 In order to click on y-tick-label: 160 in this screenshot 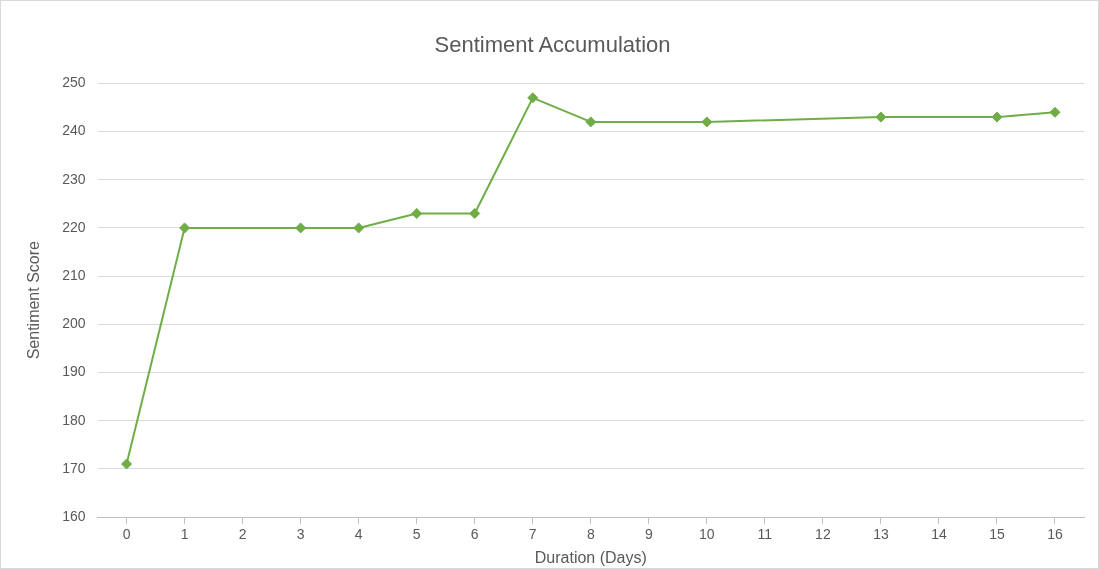, I will do `click(74, 515)`.